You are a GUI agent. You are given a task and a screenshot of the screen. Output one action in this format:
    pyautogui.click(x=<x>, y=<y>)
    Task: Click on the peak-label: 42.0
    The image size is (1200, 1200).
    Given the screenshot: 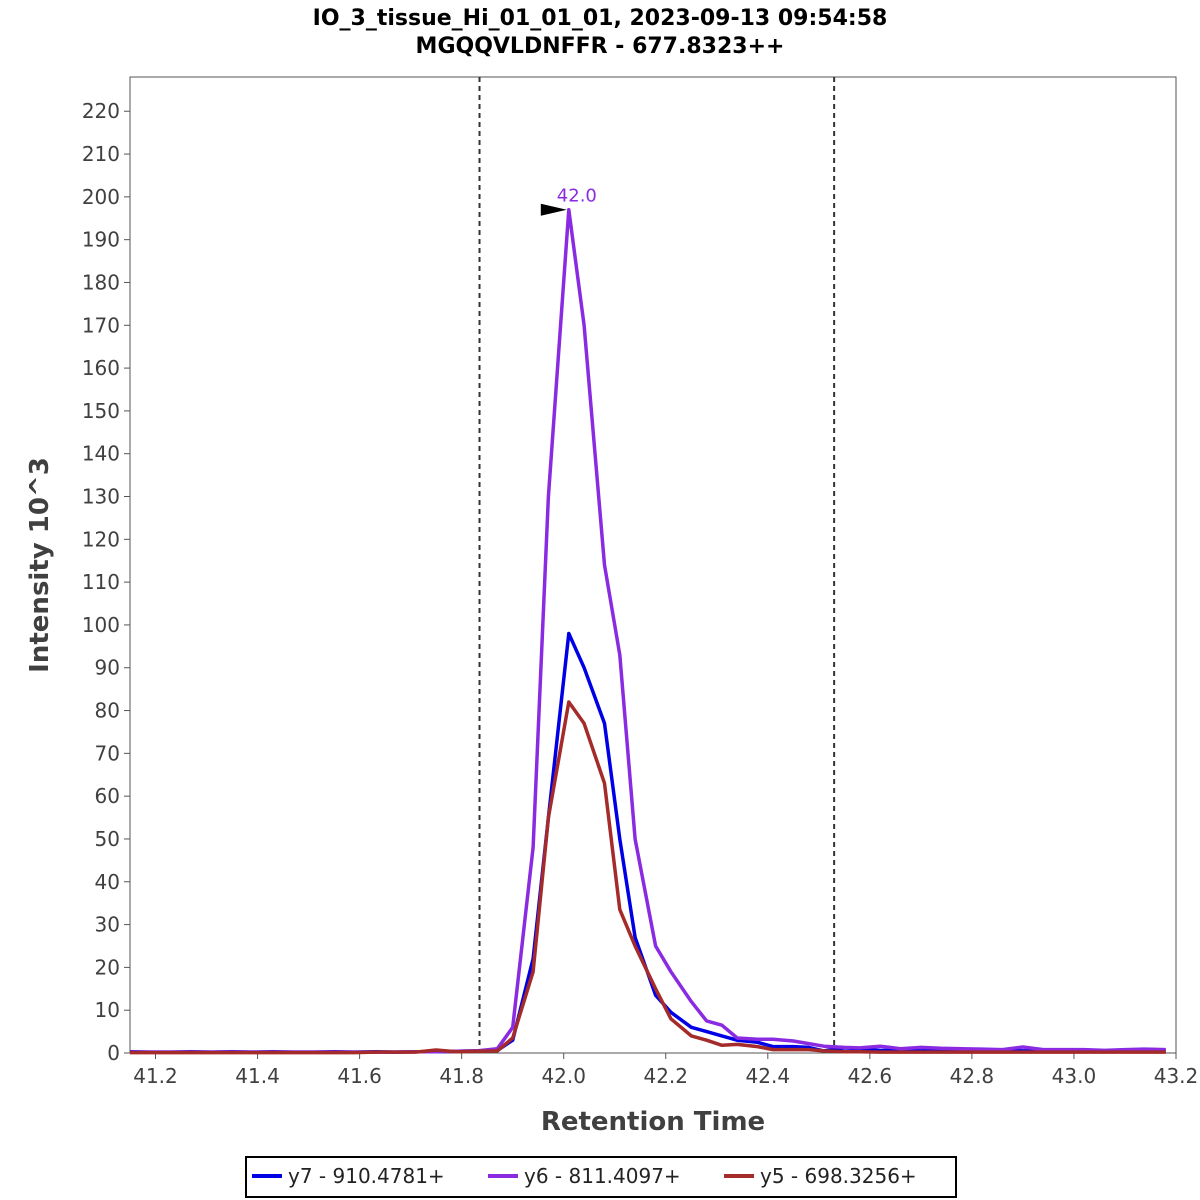 What is the action you would take?
    pyautogui.click(x=577, y=196)
    